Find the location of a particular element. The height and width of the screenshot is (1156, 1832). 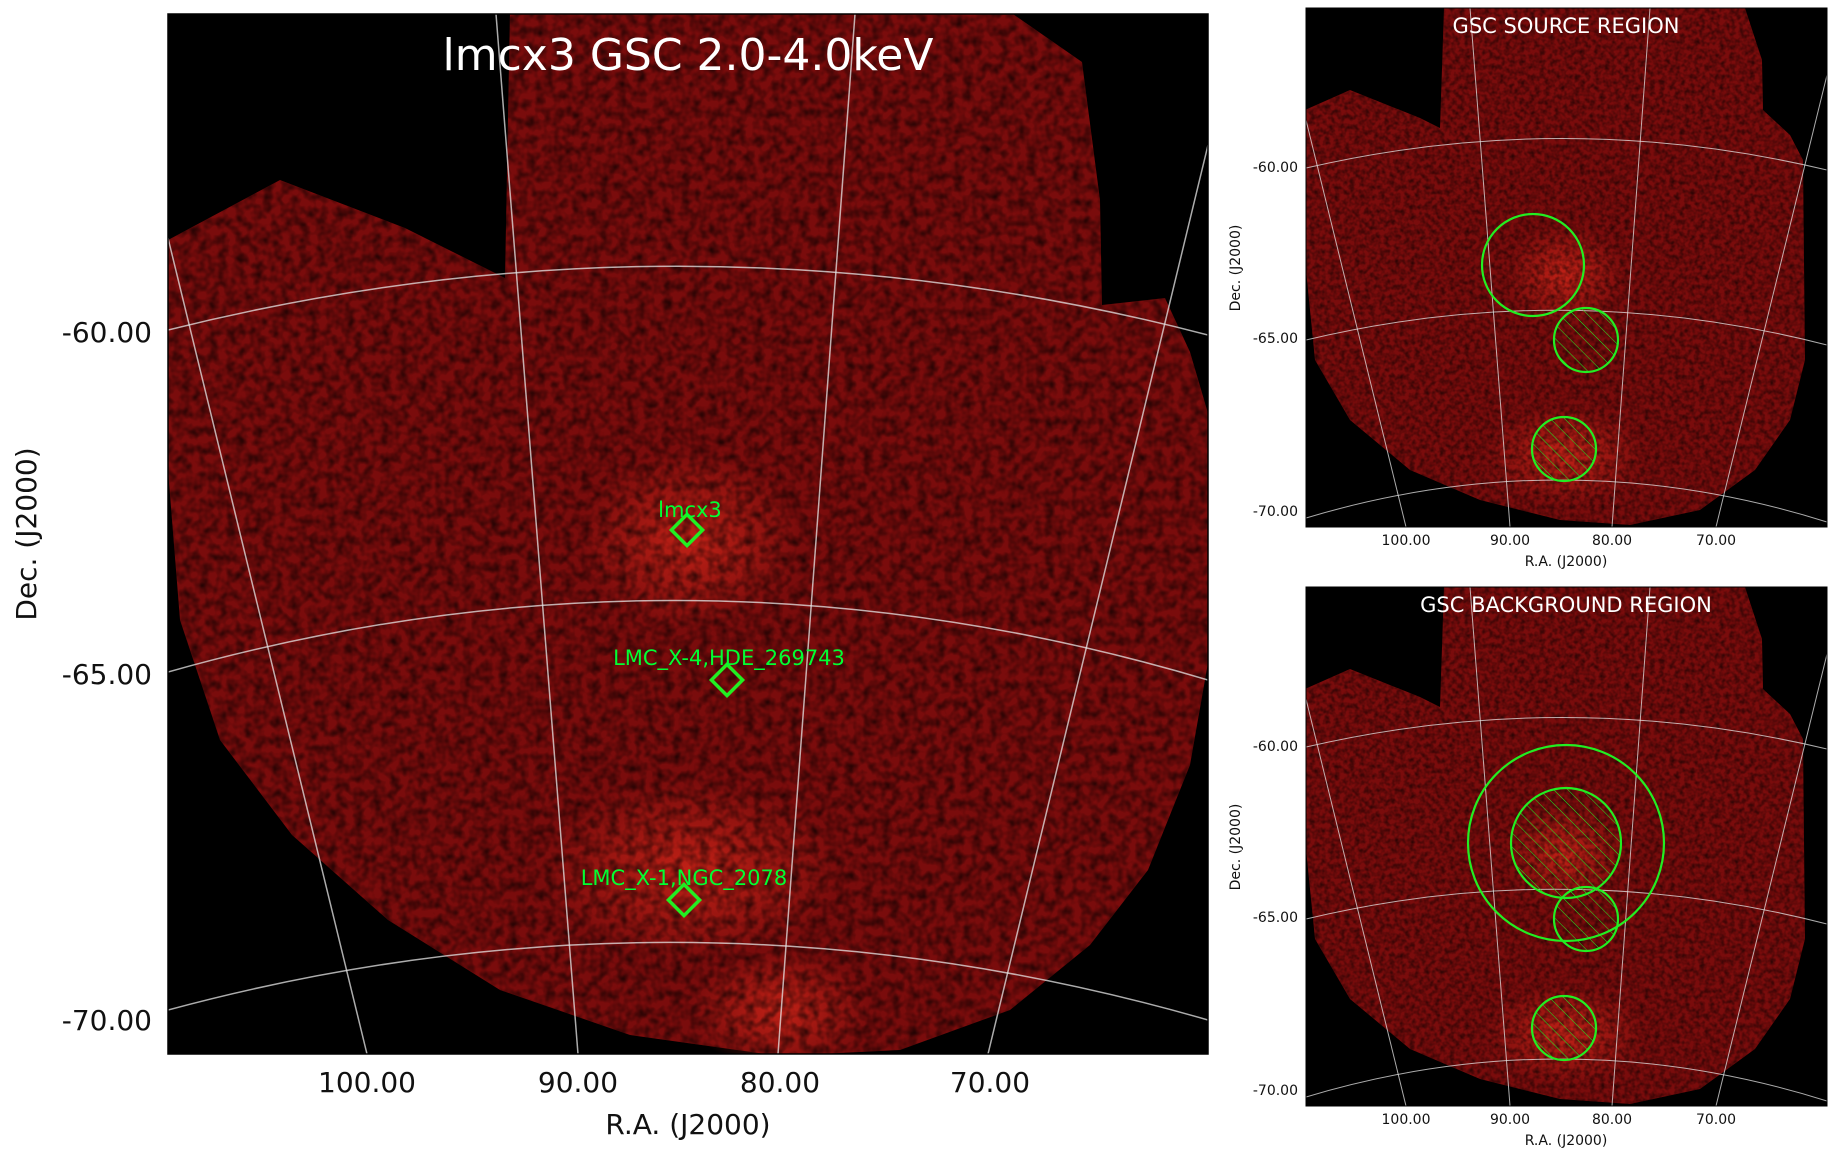

source-marker-lmc-x-1: LMC_X-1,NGC_2078 is located at coordinates (684, 892).